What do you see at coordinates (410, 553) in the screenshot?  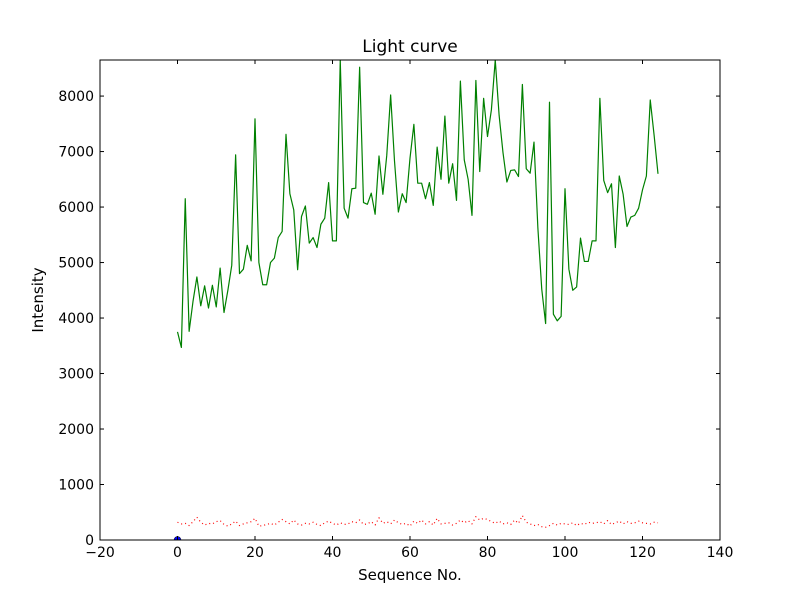 I see `x-tick-label: 60` at bounding box center [410, 553].